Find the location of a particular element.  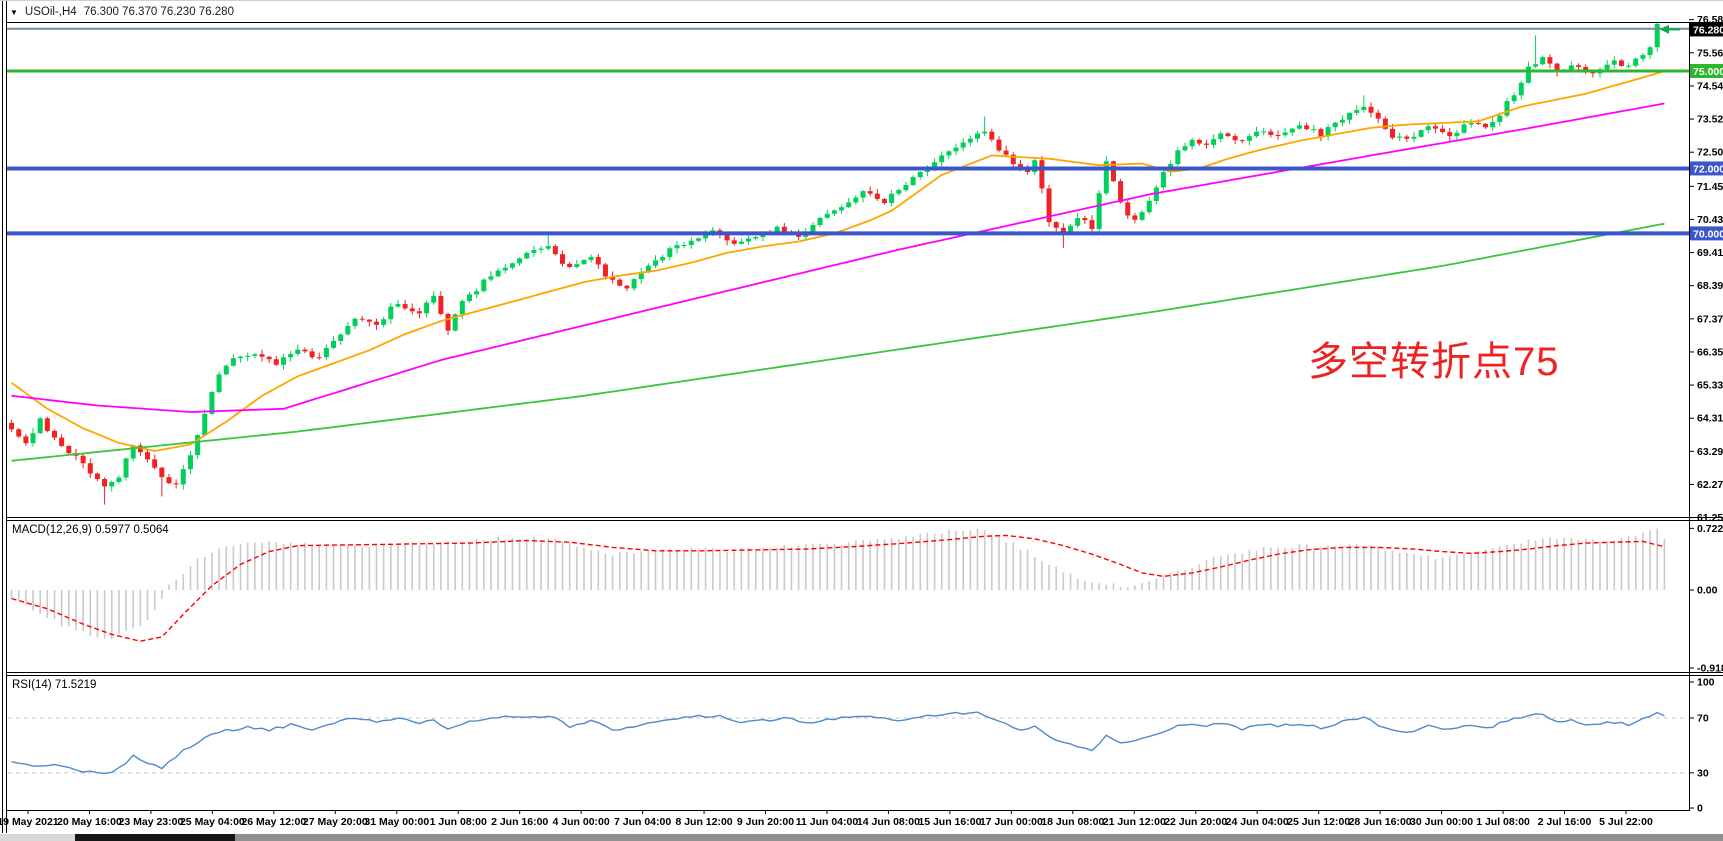

rsi-axis: 100 70 30 0 is located at coordinates (1702, 746).